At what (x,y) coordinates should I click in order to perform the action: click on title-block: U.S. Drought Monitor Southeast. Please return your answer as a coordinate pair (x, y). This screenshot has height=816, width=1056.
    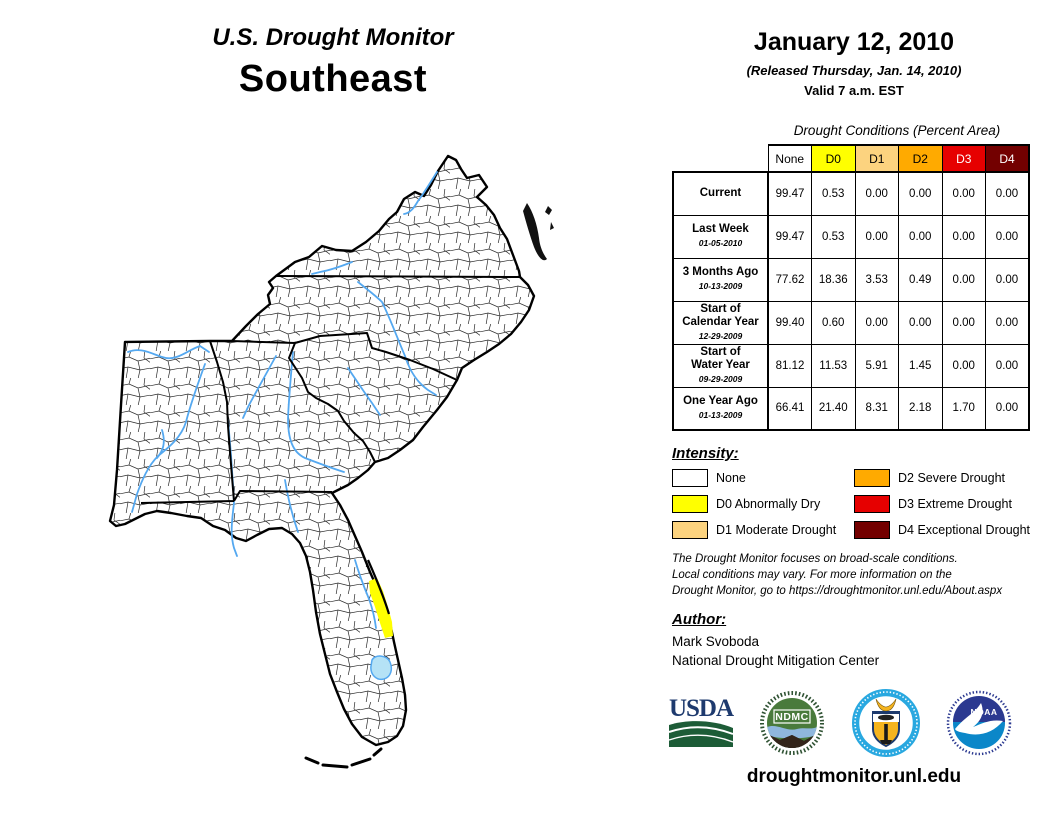
    Looking at the image, I should click on (333, 62).